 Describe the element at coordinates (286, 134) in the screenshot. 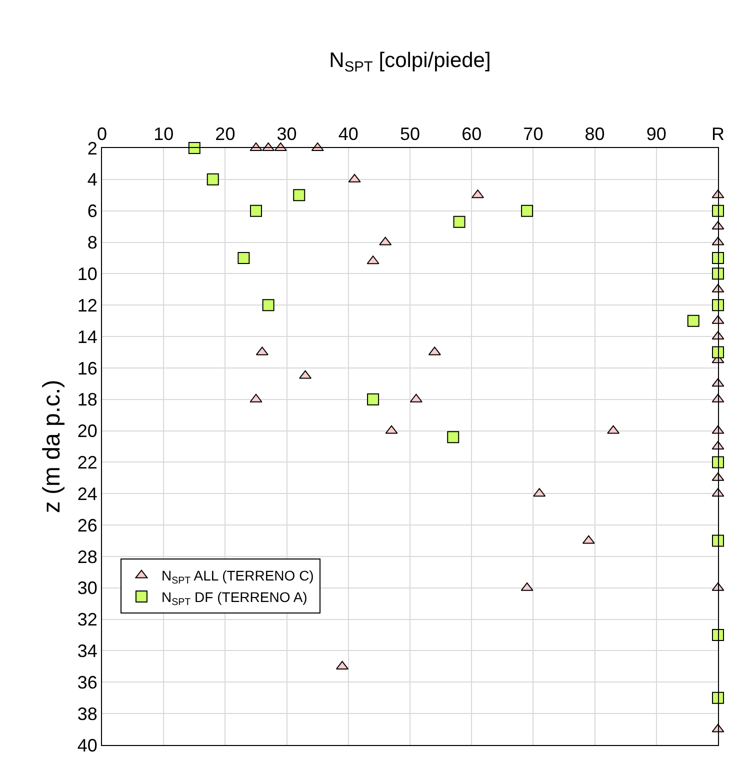

I see `x-tick-label: 30` at that location.